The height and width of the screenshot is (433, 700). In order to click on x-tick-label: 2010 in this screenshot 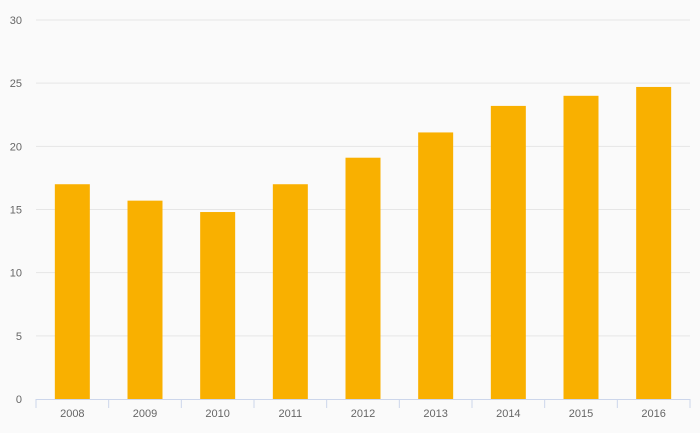, I will do `click(217, 414)`.